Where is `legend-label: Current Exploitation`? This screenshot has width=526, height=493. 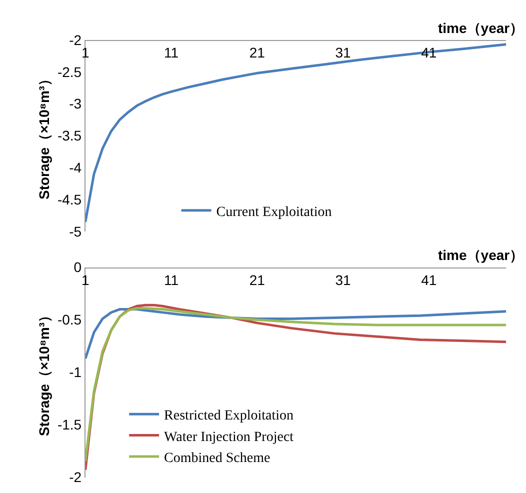 legend-label: Current Exploitation is located at coordinates (274, 212).